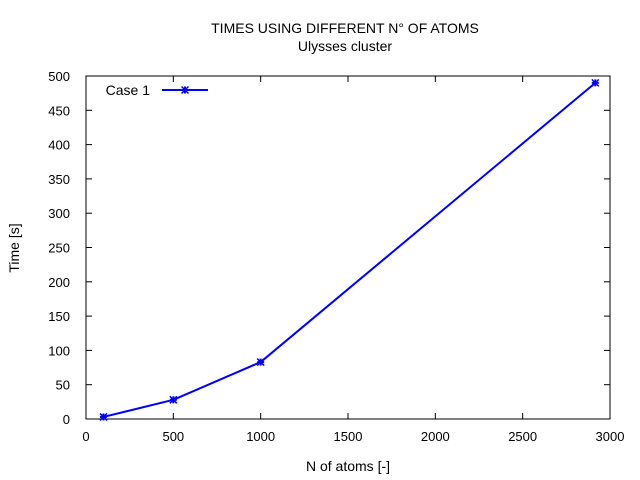 The width and height of the screenshot is (640, 480). Describe the element at coordinates (59, 145) in the screenshot. I see `y-tick-label: 400` at that location.